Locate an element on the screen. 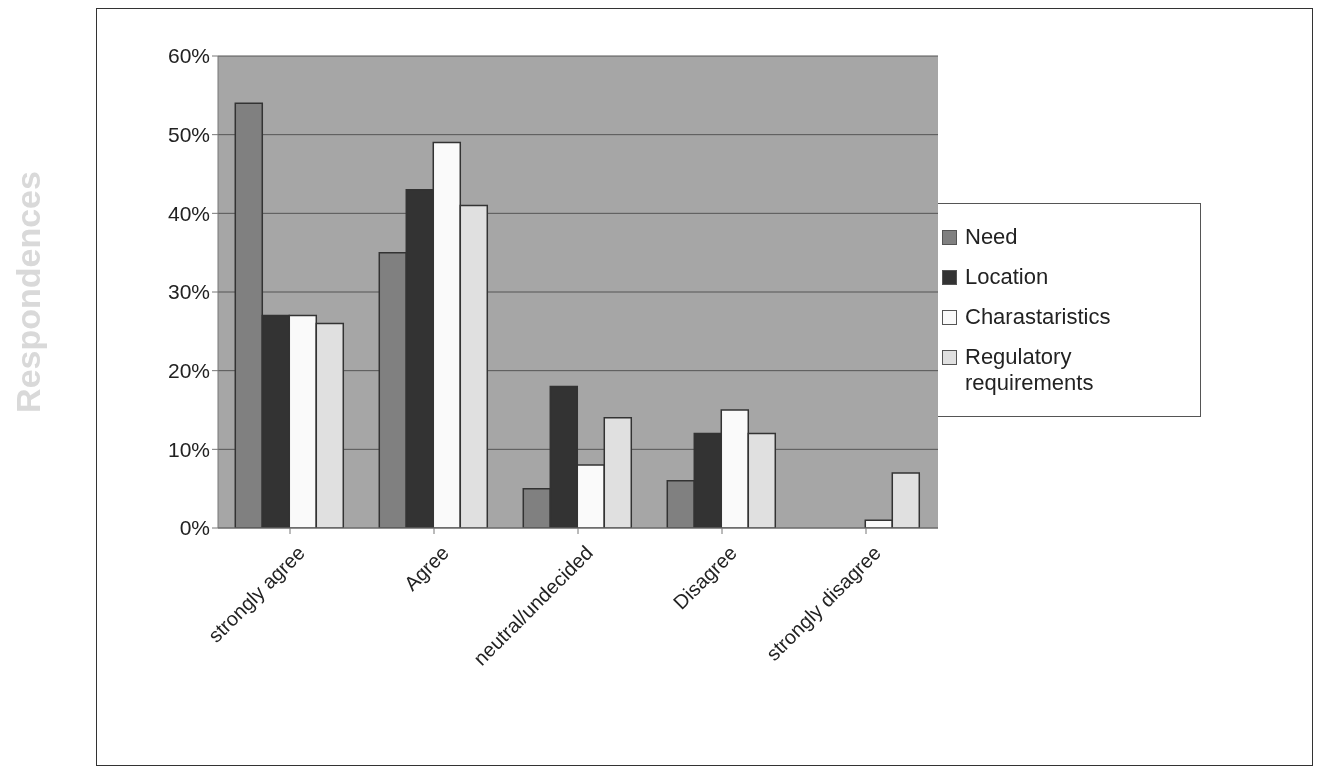 This screenshot has width=1328, height=773. legend-label: Location is located at coordinates (1007, 277).